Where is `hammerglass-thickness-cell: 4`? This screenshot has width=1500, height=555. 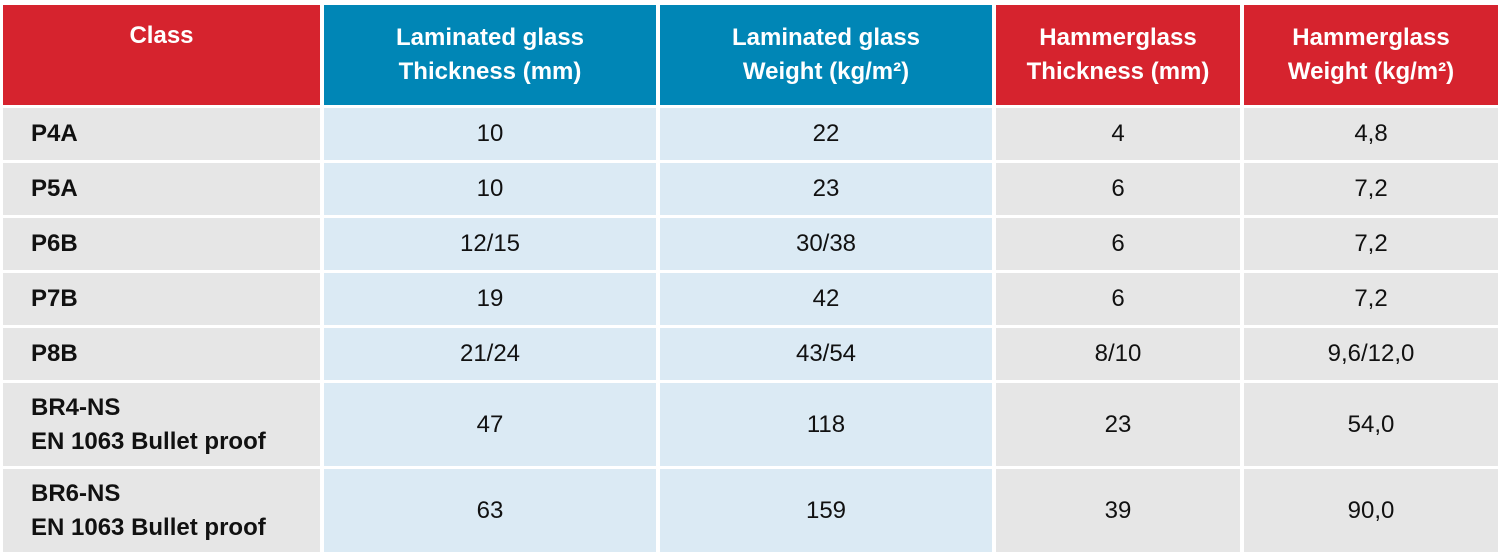
hammerglass-thickness-cell: 4 is located at coordinates (1118, 134).